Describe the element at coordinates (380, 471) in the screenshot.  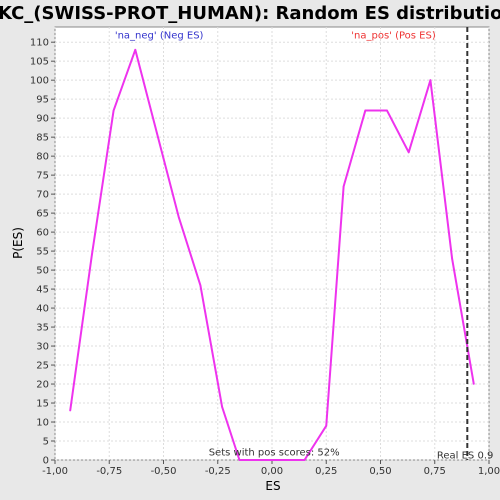
I see `x-tick-label: 0,50` at that location.